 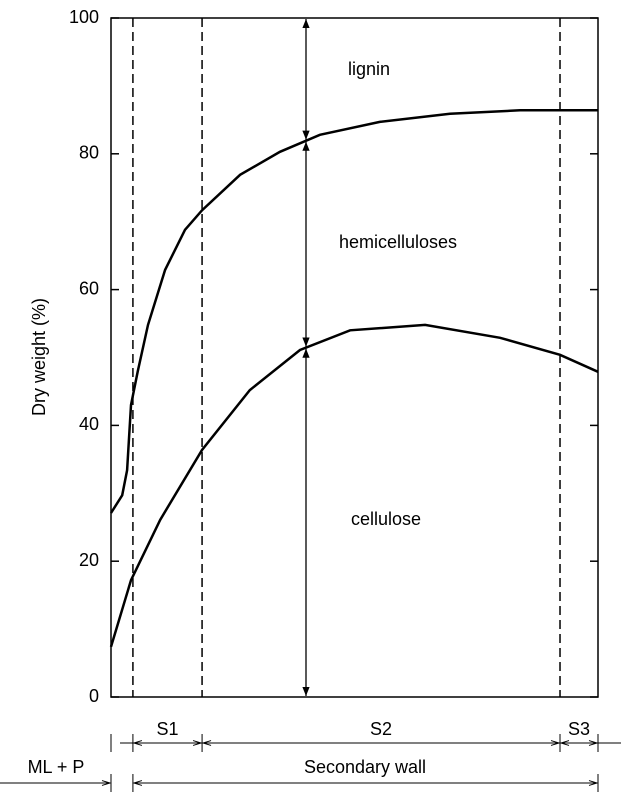 What do you see at coordinates (89, 424) in the screenshot?
I see `y-tick-label: 40` at bounding box center [89, 424].